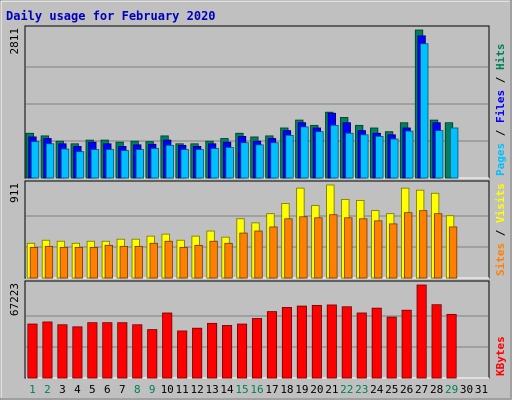  I want to click on x-tick-label: 10, so click(167, 389).